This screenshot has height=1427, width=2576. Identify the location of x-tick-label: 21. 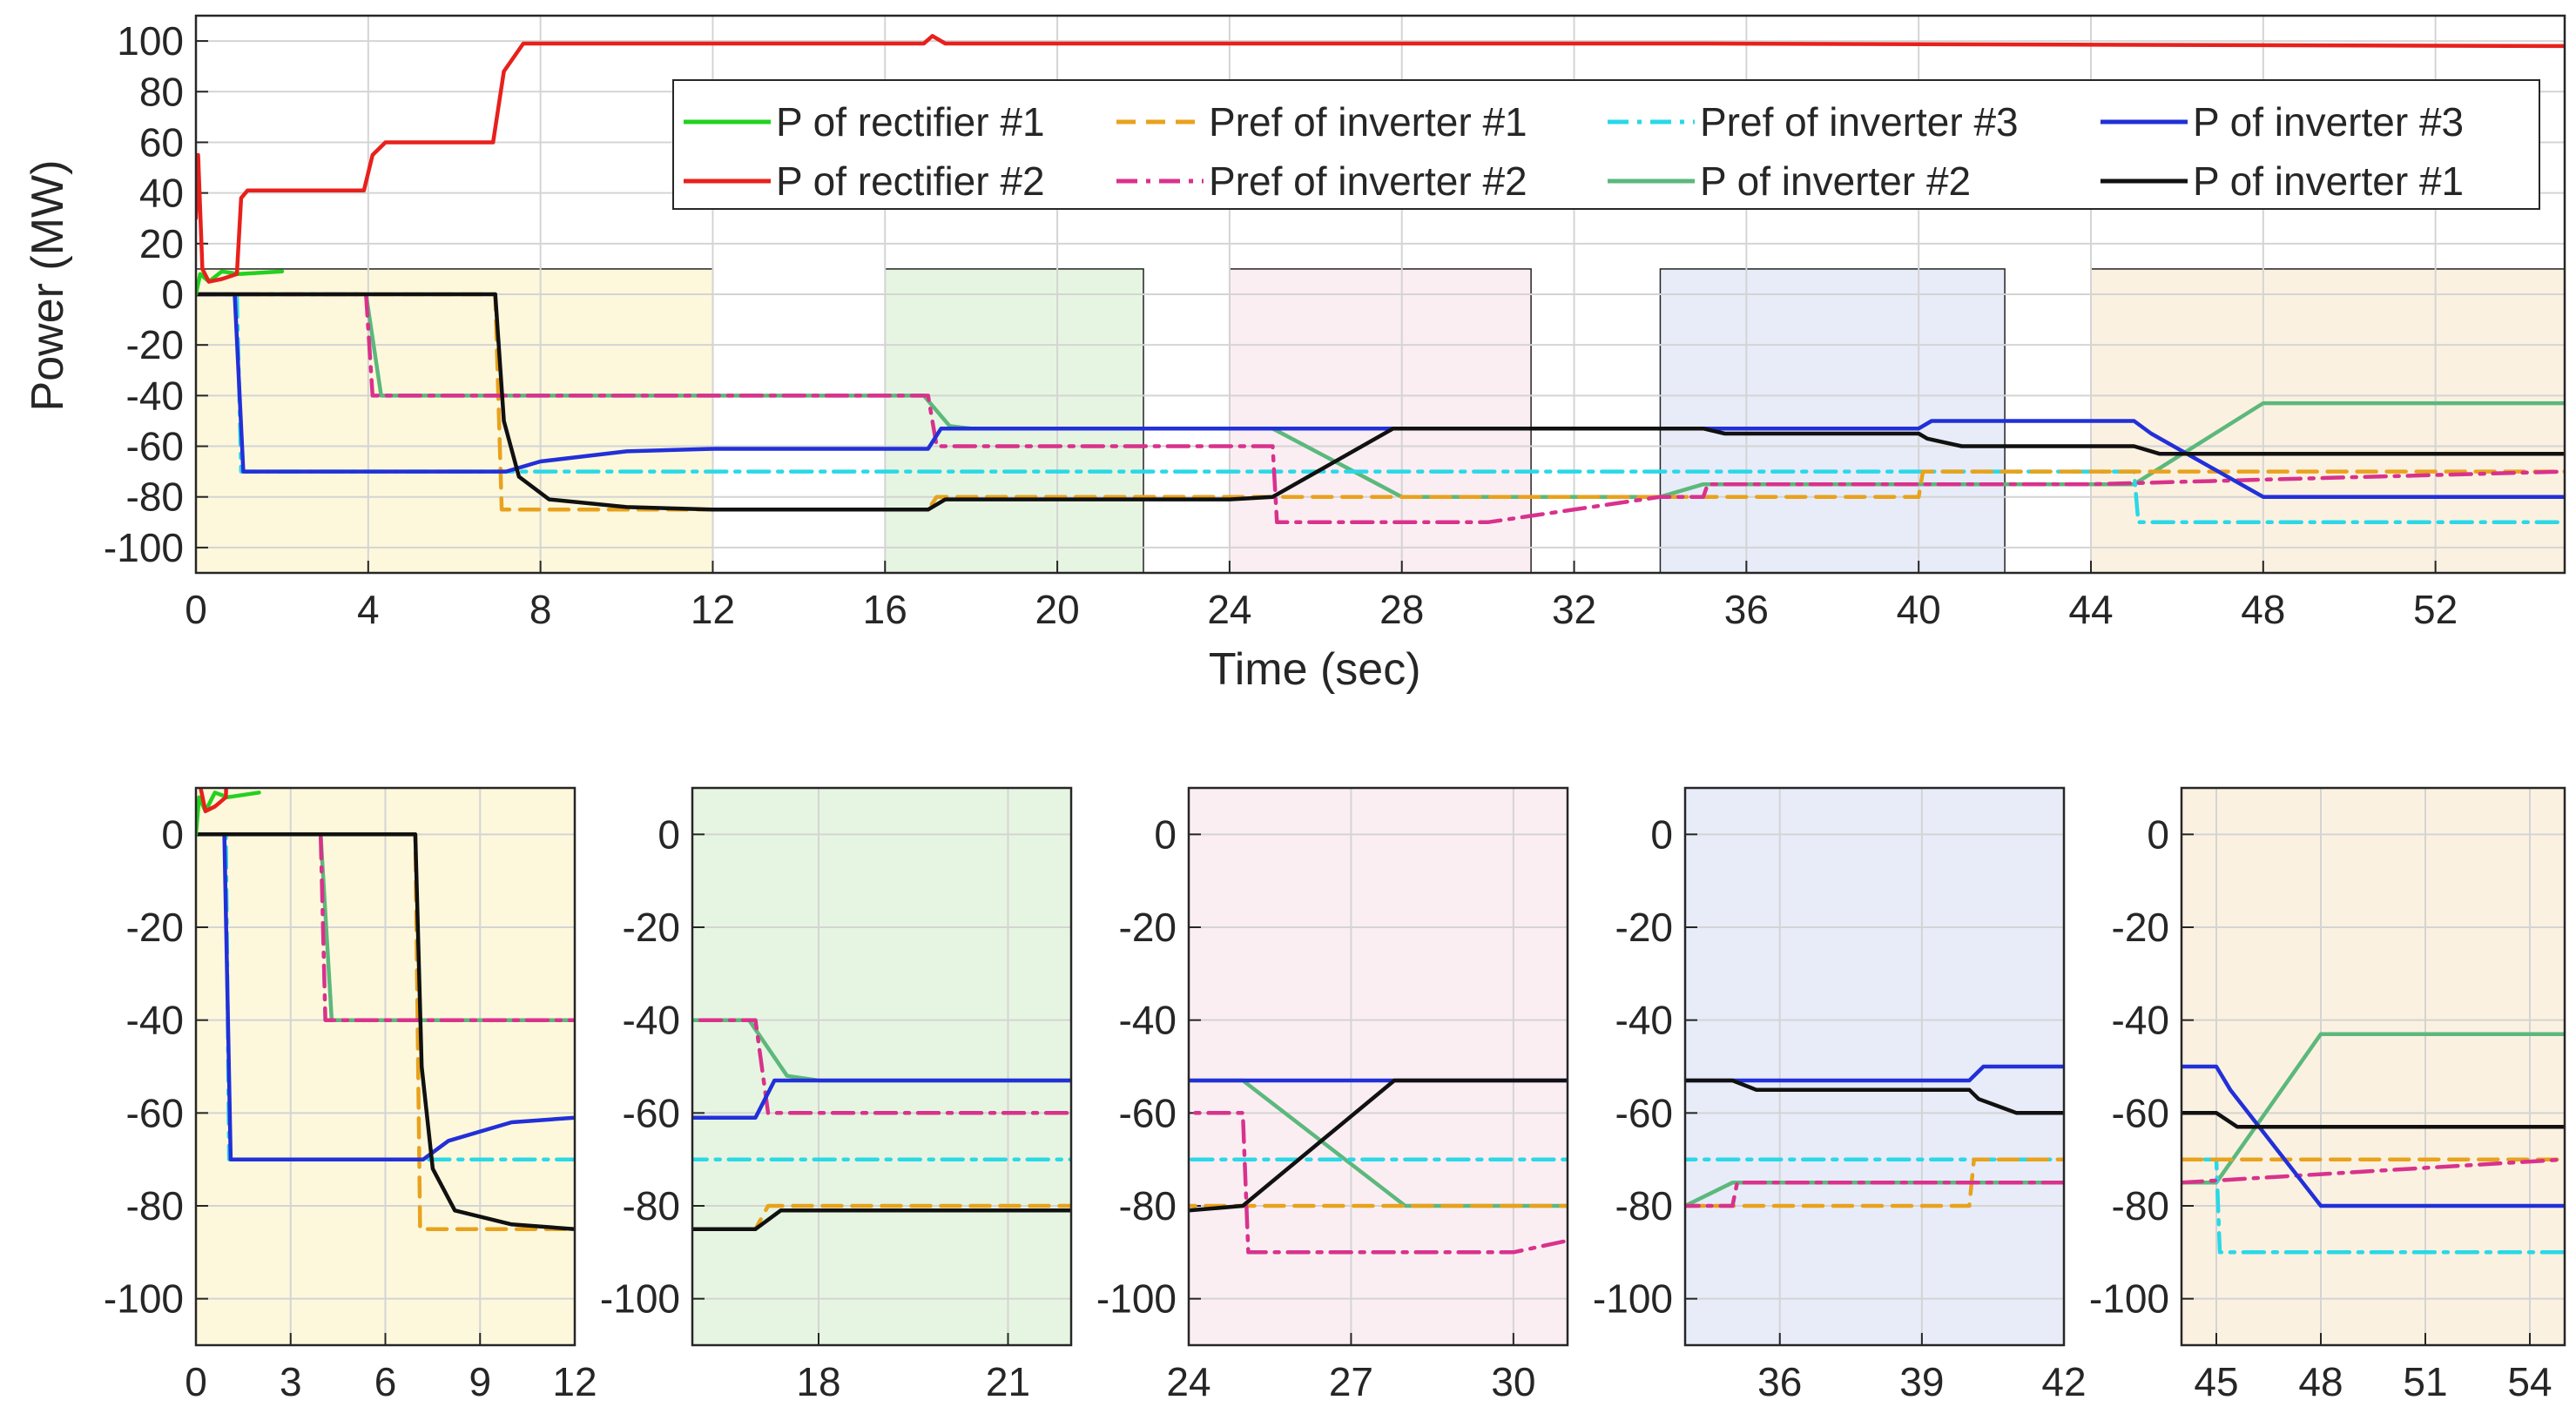
(1008, 1381).